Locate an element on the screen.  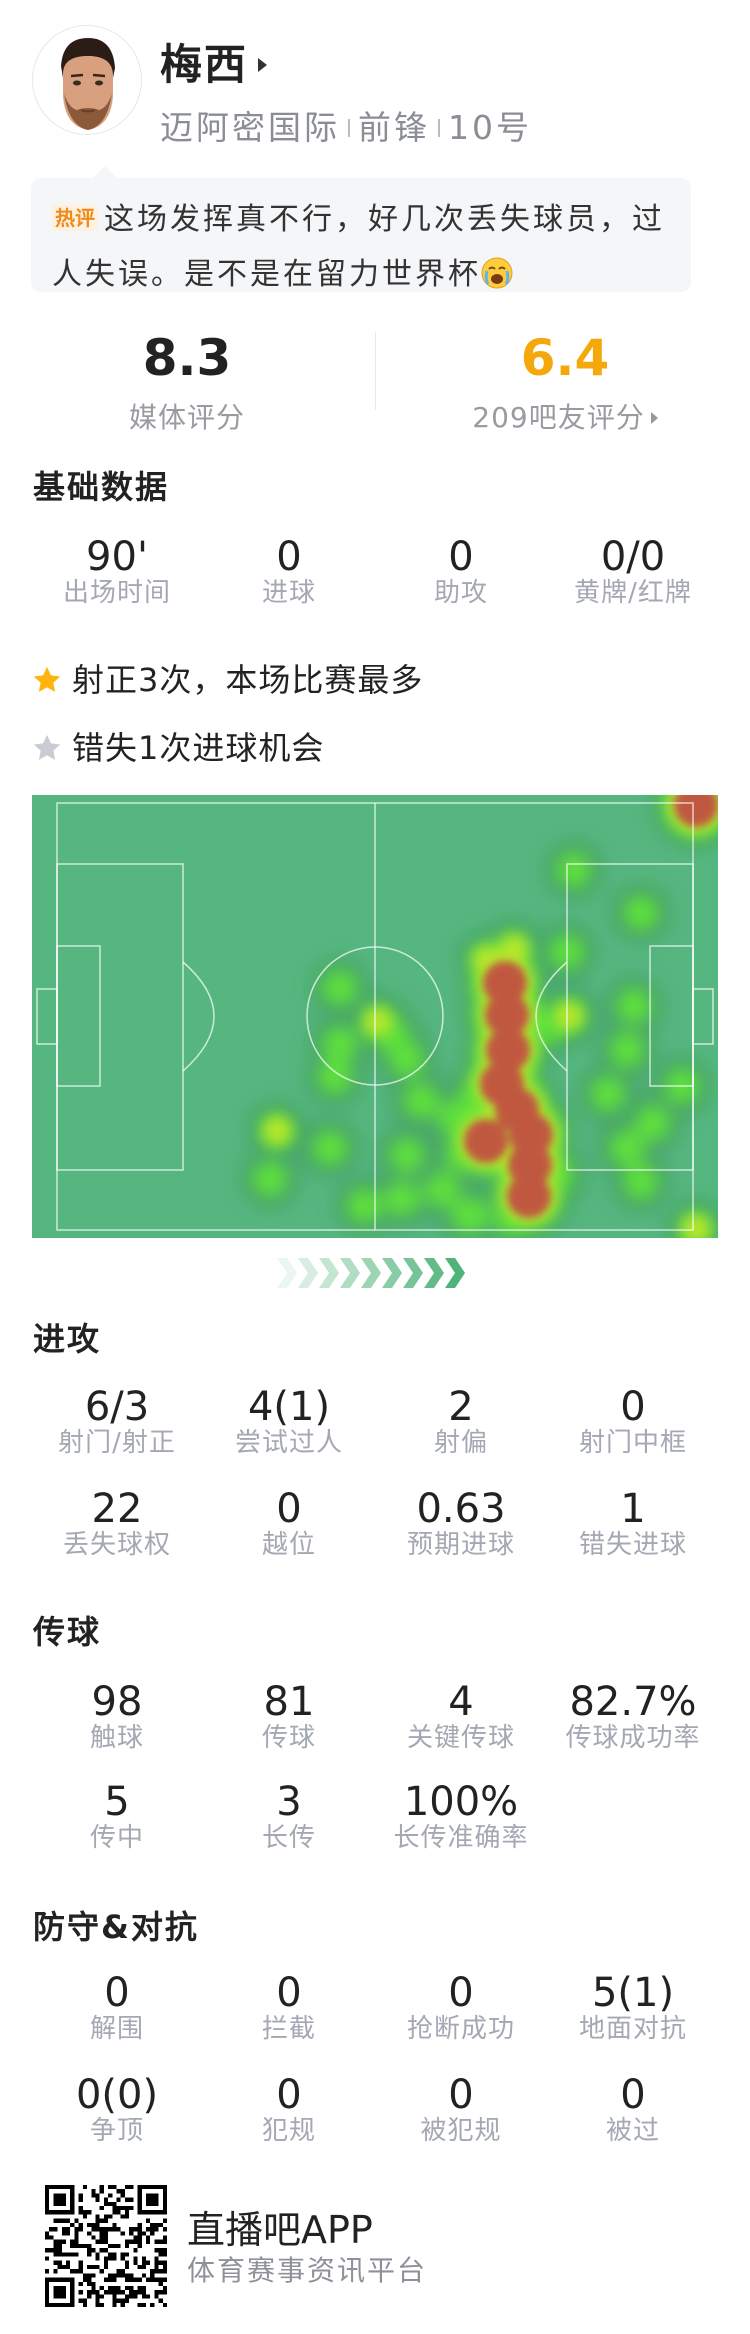
passing-stats-row: 98 触球 81 传球 4 关键传球 82.7% 传球成功率 is located at coordinates (375, 1718).